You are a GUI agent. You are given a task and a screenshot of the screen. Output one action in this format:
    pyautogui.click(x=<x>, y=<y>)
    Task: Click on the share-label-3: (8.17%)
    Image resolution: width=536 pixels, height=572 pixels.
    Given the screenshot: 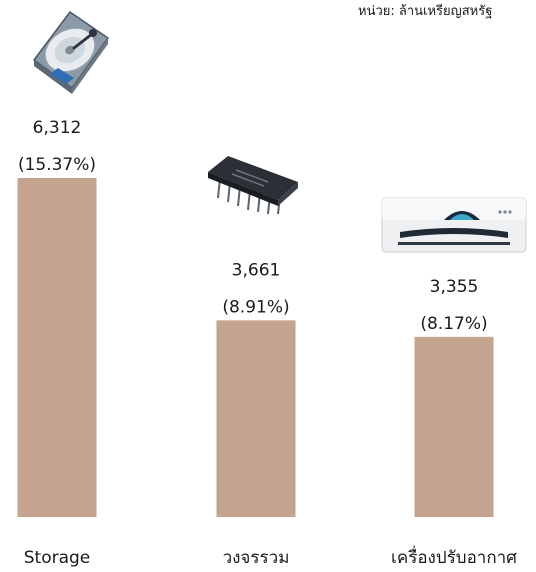 What is the action you would take?
    pyautogui.click(x=453, y=324)
    